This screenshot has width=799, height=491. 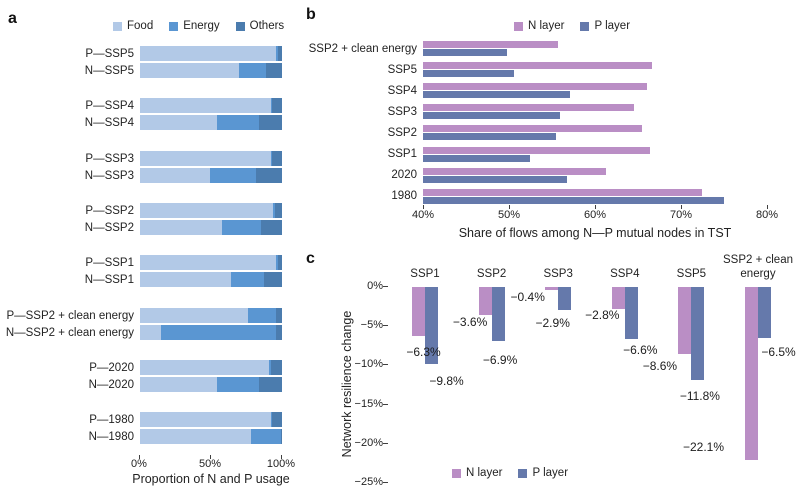 What do you see at coordinates (470, 322) in the screenshot?
I see `panel-c-value-label-n-layer: −3.6%` at bounding box center [470, 322].